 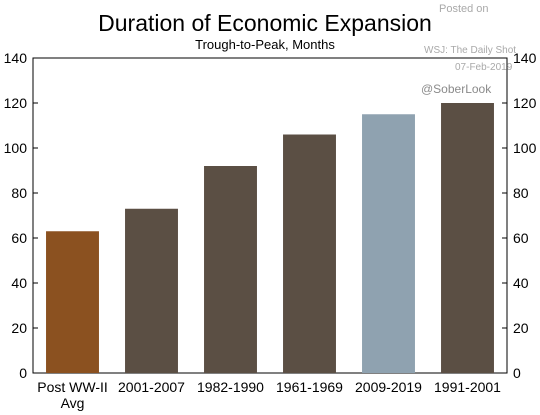 I want to click on y-tick-label-right: 60, so click(x=521, y=238).